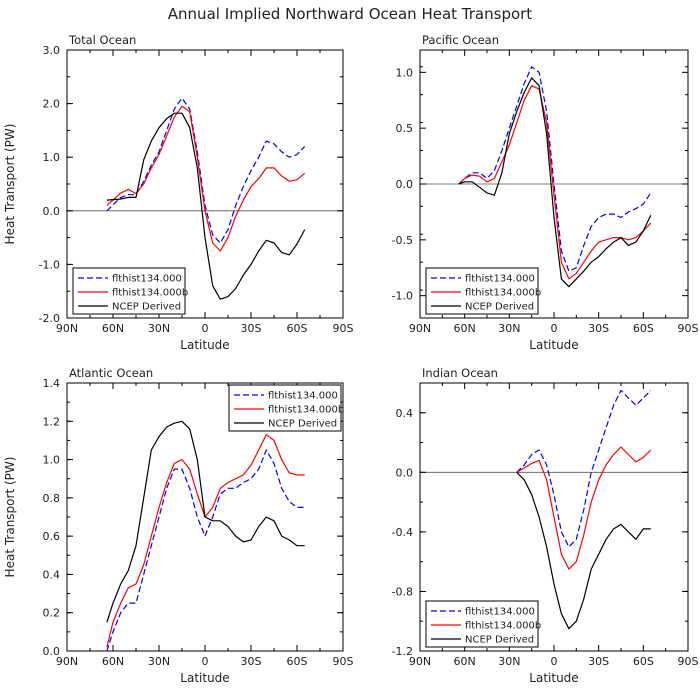 The height and width of the screenshot is (700, 700). I want to click on y-tick-label: 1.2, so click(52, 421).